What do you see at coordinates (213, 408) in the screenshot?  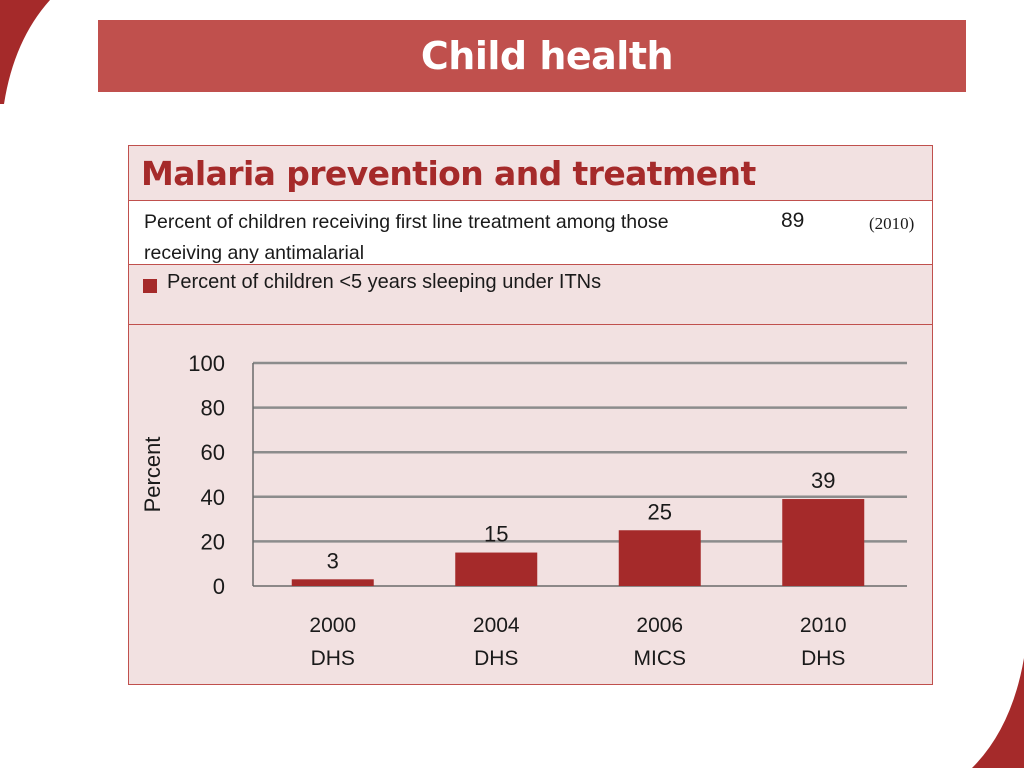 I see `y-tick-label: 80` at bounding box center [213, 408].